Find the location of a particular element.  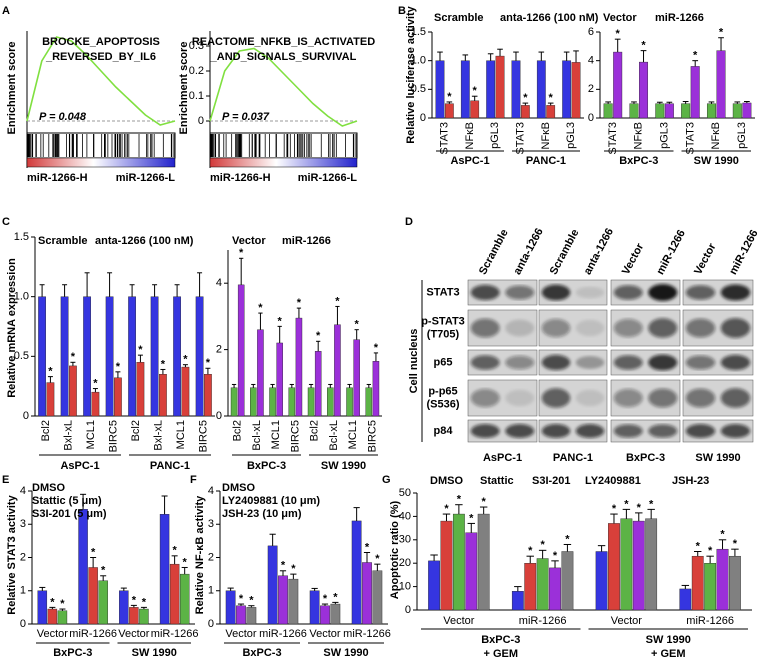

group-label: SW 1990 is located at coordinates (717, 458).